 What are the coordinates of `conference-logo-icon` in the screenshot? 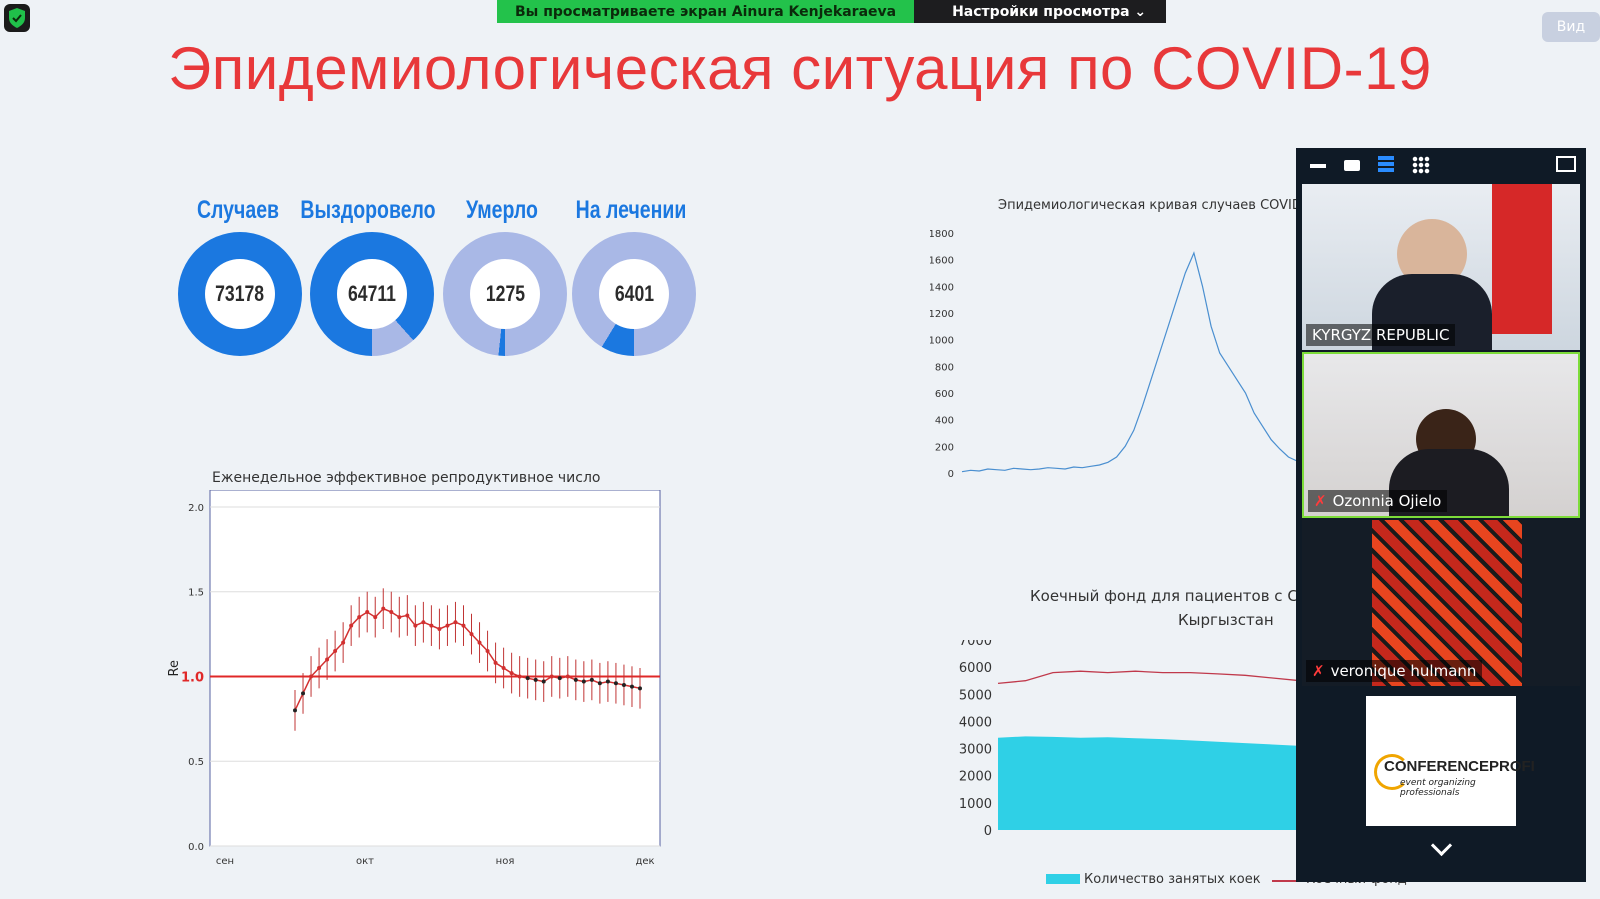 It's located at (1392, 772).